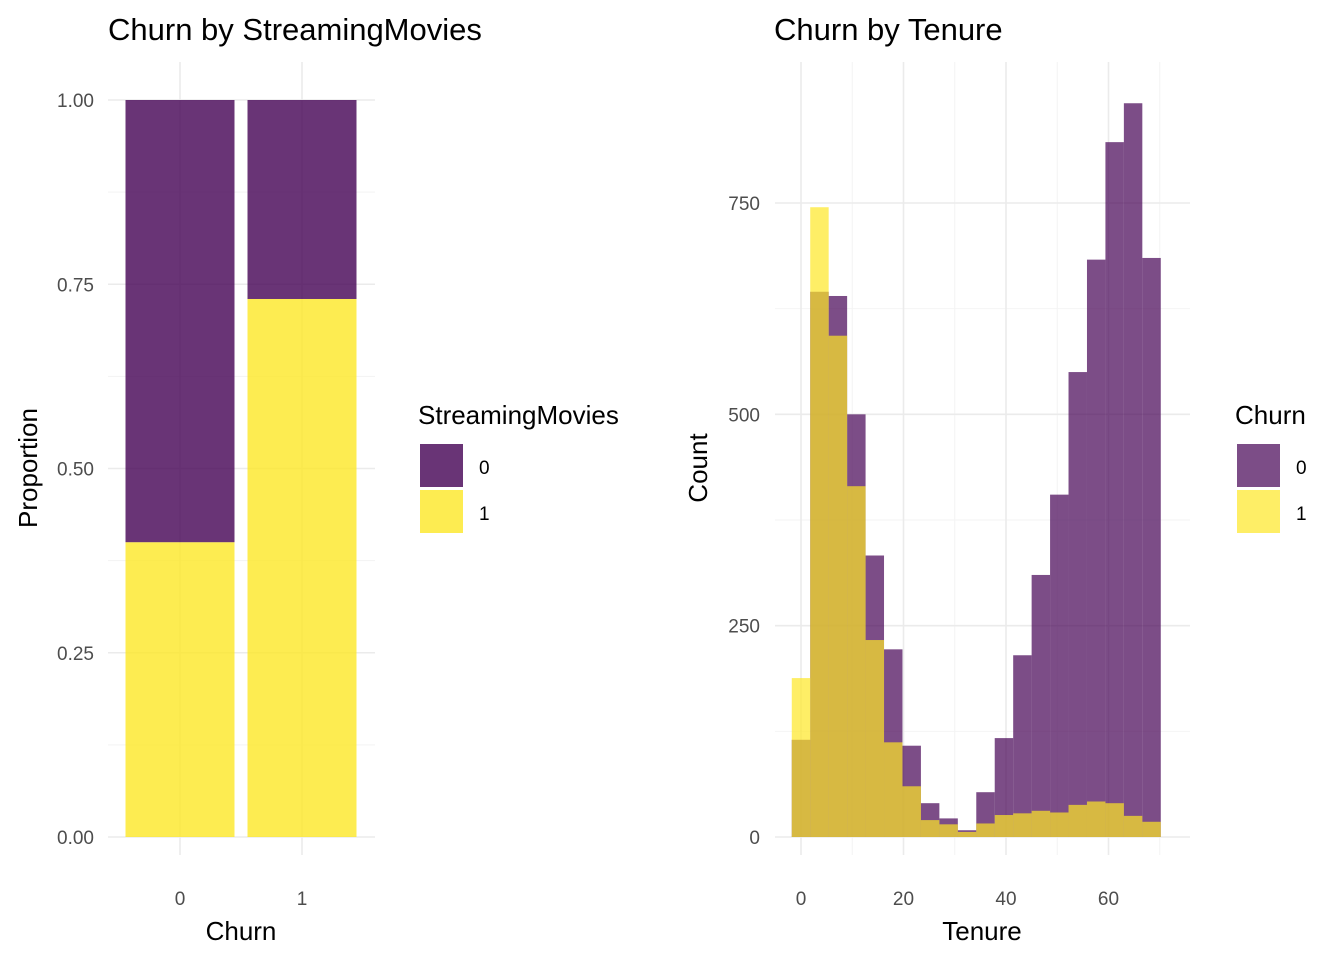 This screenshot has height=960, width=1344. What do you see at coordinates (484, 514) in the screenshot?
I see `left-legend-label-1: 1` at bounding box center [484, 514].